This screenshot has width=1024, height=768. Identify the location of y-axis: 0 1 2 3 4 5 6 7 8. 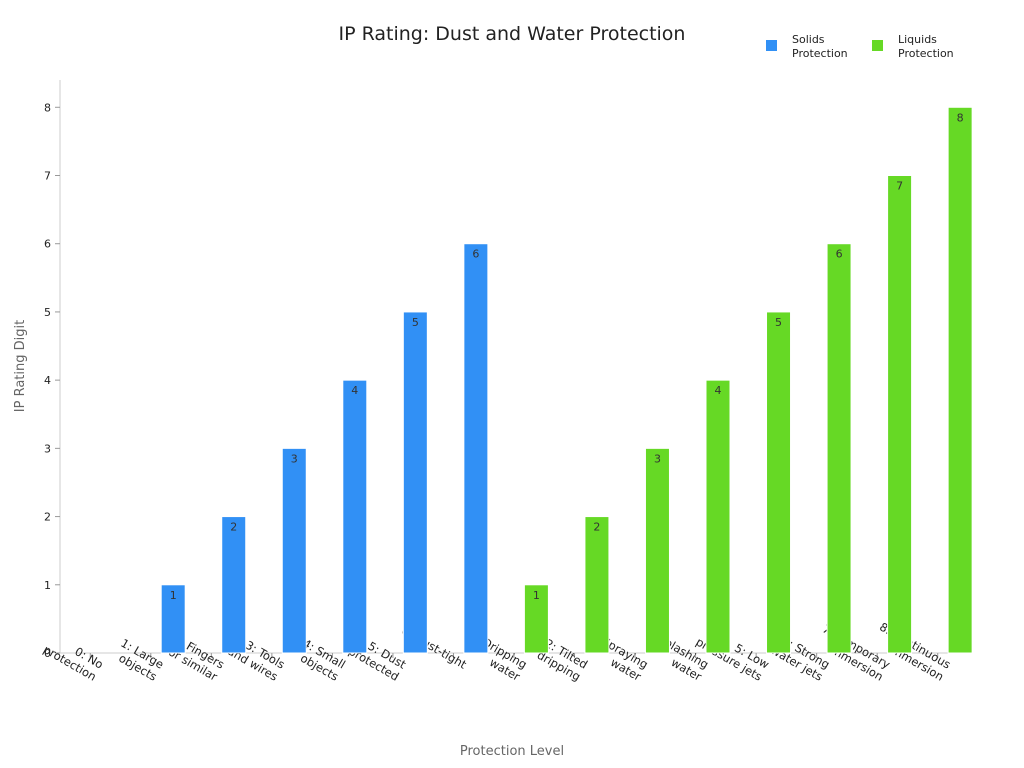
(52, 370).